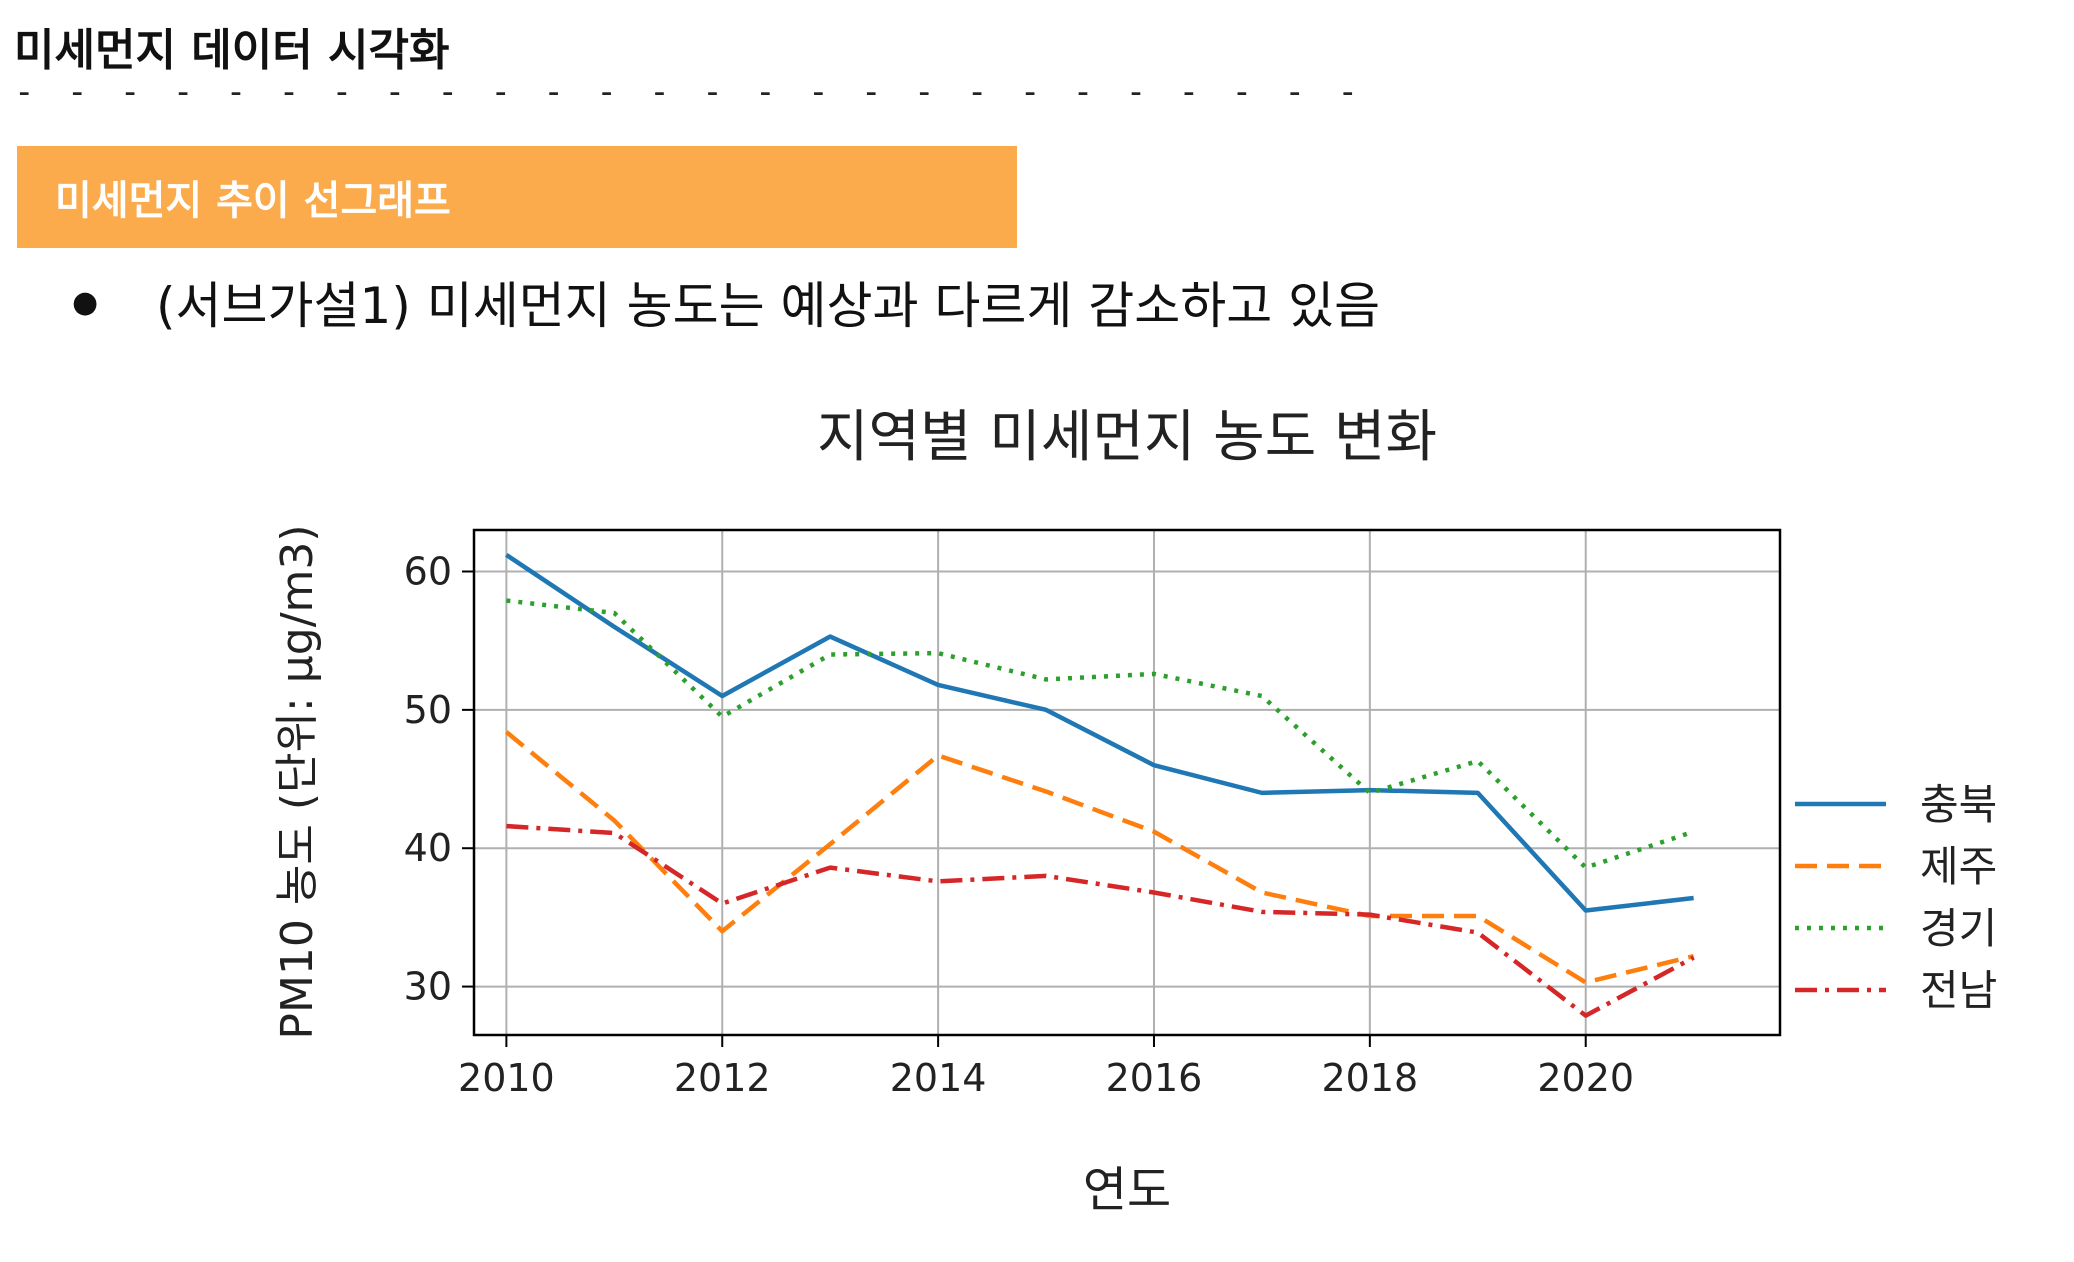 The width and height of the screenshot is (2074, 1262). What do you see at coordinates (1958, 804) in the screenshot?
I see `legend-label: 충북` at bounding box center [1958, 804].